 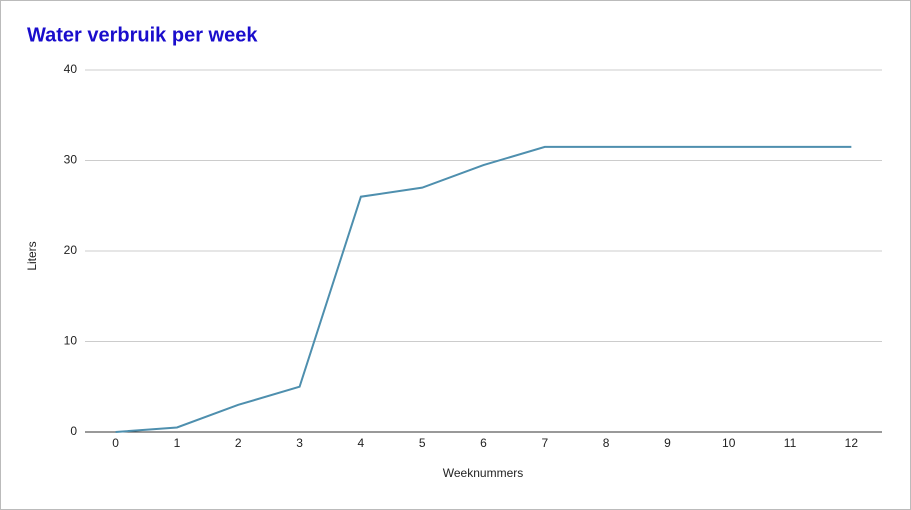 What do you see at coordinates (729, 443) in the screenshot?
I see `x-tick-label: 10` at bounding box center [729, 443].